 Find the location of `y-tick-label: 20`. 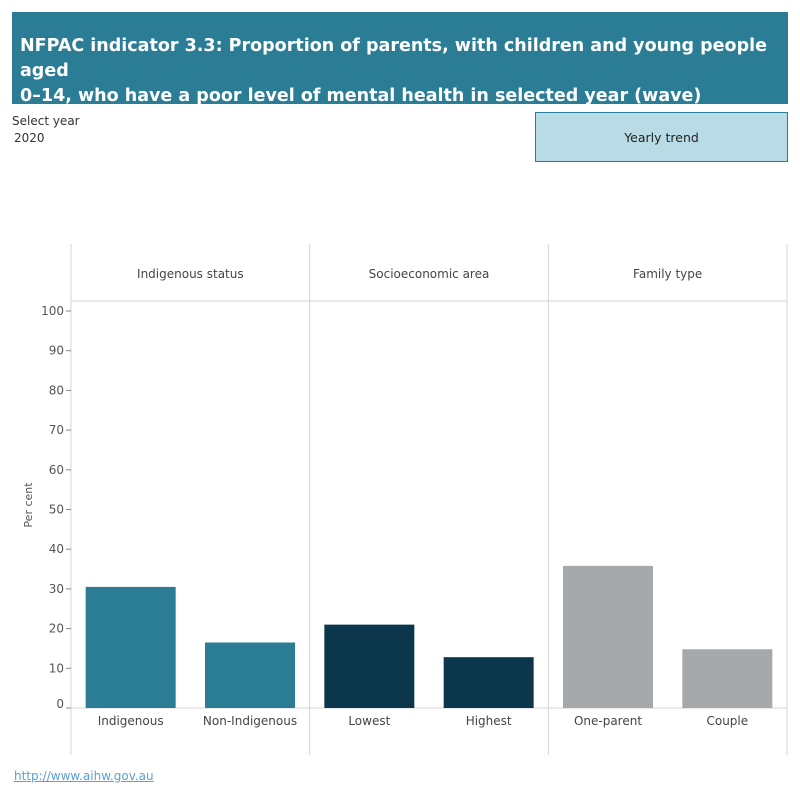

y-tick-label: 20 is located at coordinates (56, 629).